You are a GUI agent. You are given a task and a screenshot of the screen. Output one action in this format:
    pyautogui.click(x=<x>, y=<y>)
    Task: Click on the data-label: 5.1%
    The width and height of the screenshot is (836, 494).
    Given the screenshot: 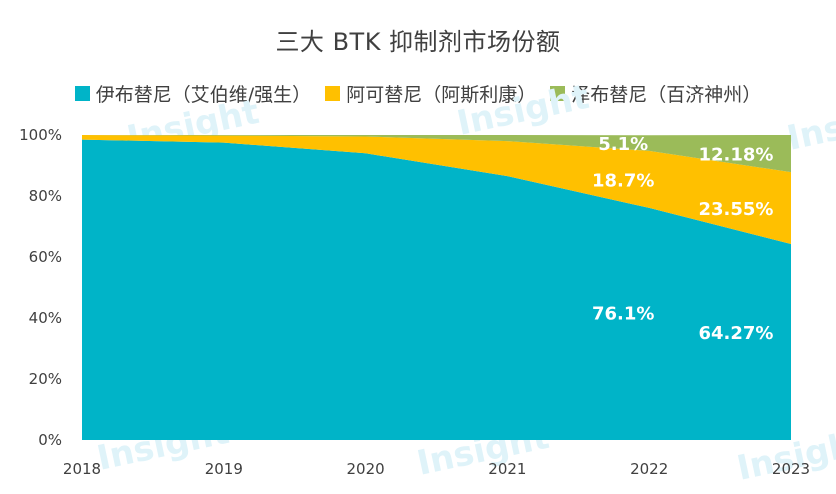 What is the action you would take?
    pyautogui.click(x=623, y=144)
    